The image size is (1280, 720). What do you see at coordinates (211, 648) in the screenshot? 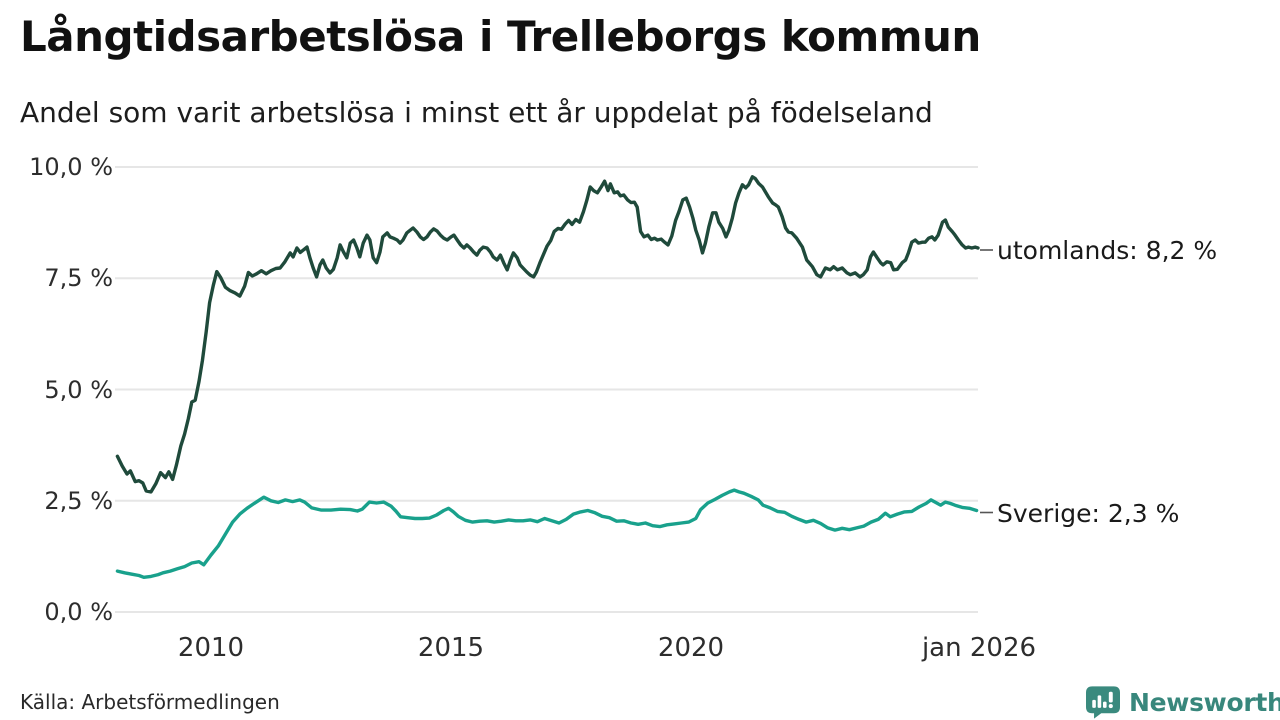
I see `x-axis-tick-label: 2010` at bounding box center [211, 648].